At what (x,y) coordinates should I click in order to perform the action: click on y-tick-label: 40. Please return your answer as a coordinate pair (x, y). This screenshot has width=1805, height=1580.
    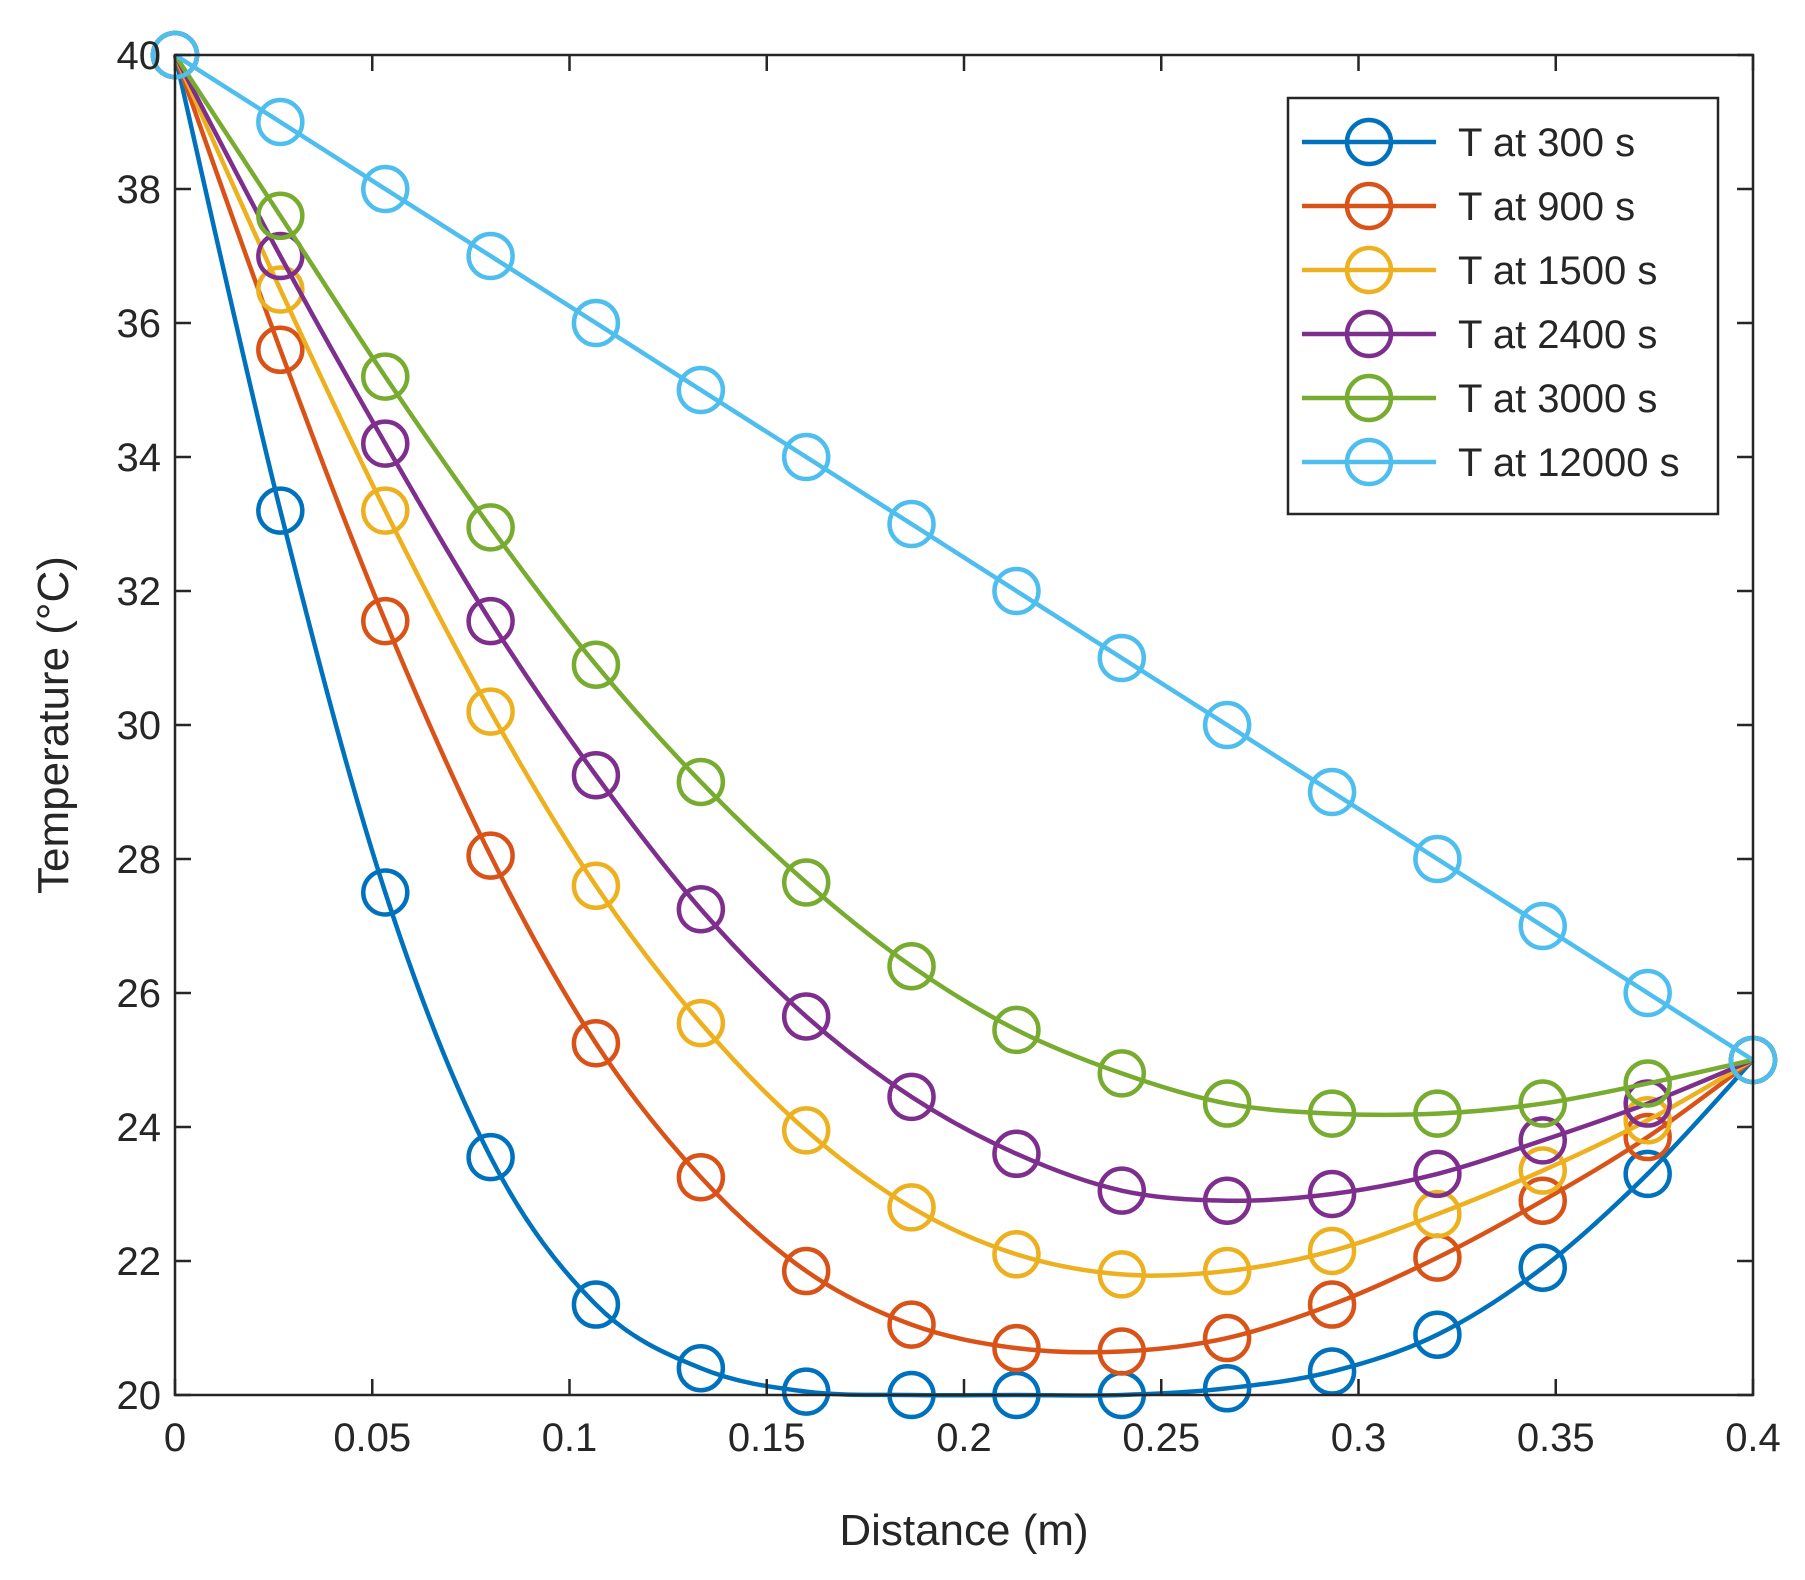
    Looking at the image, I should click on (139, 56).